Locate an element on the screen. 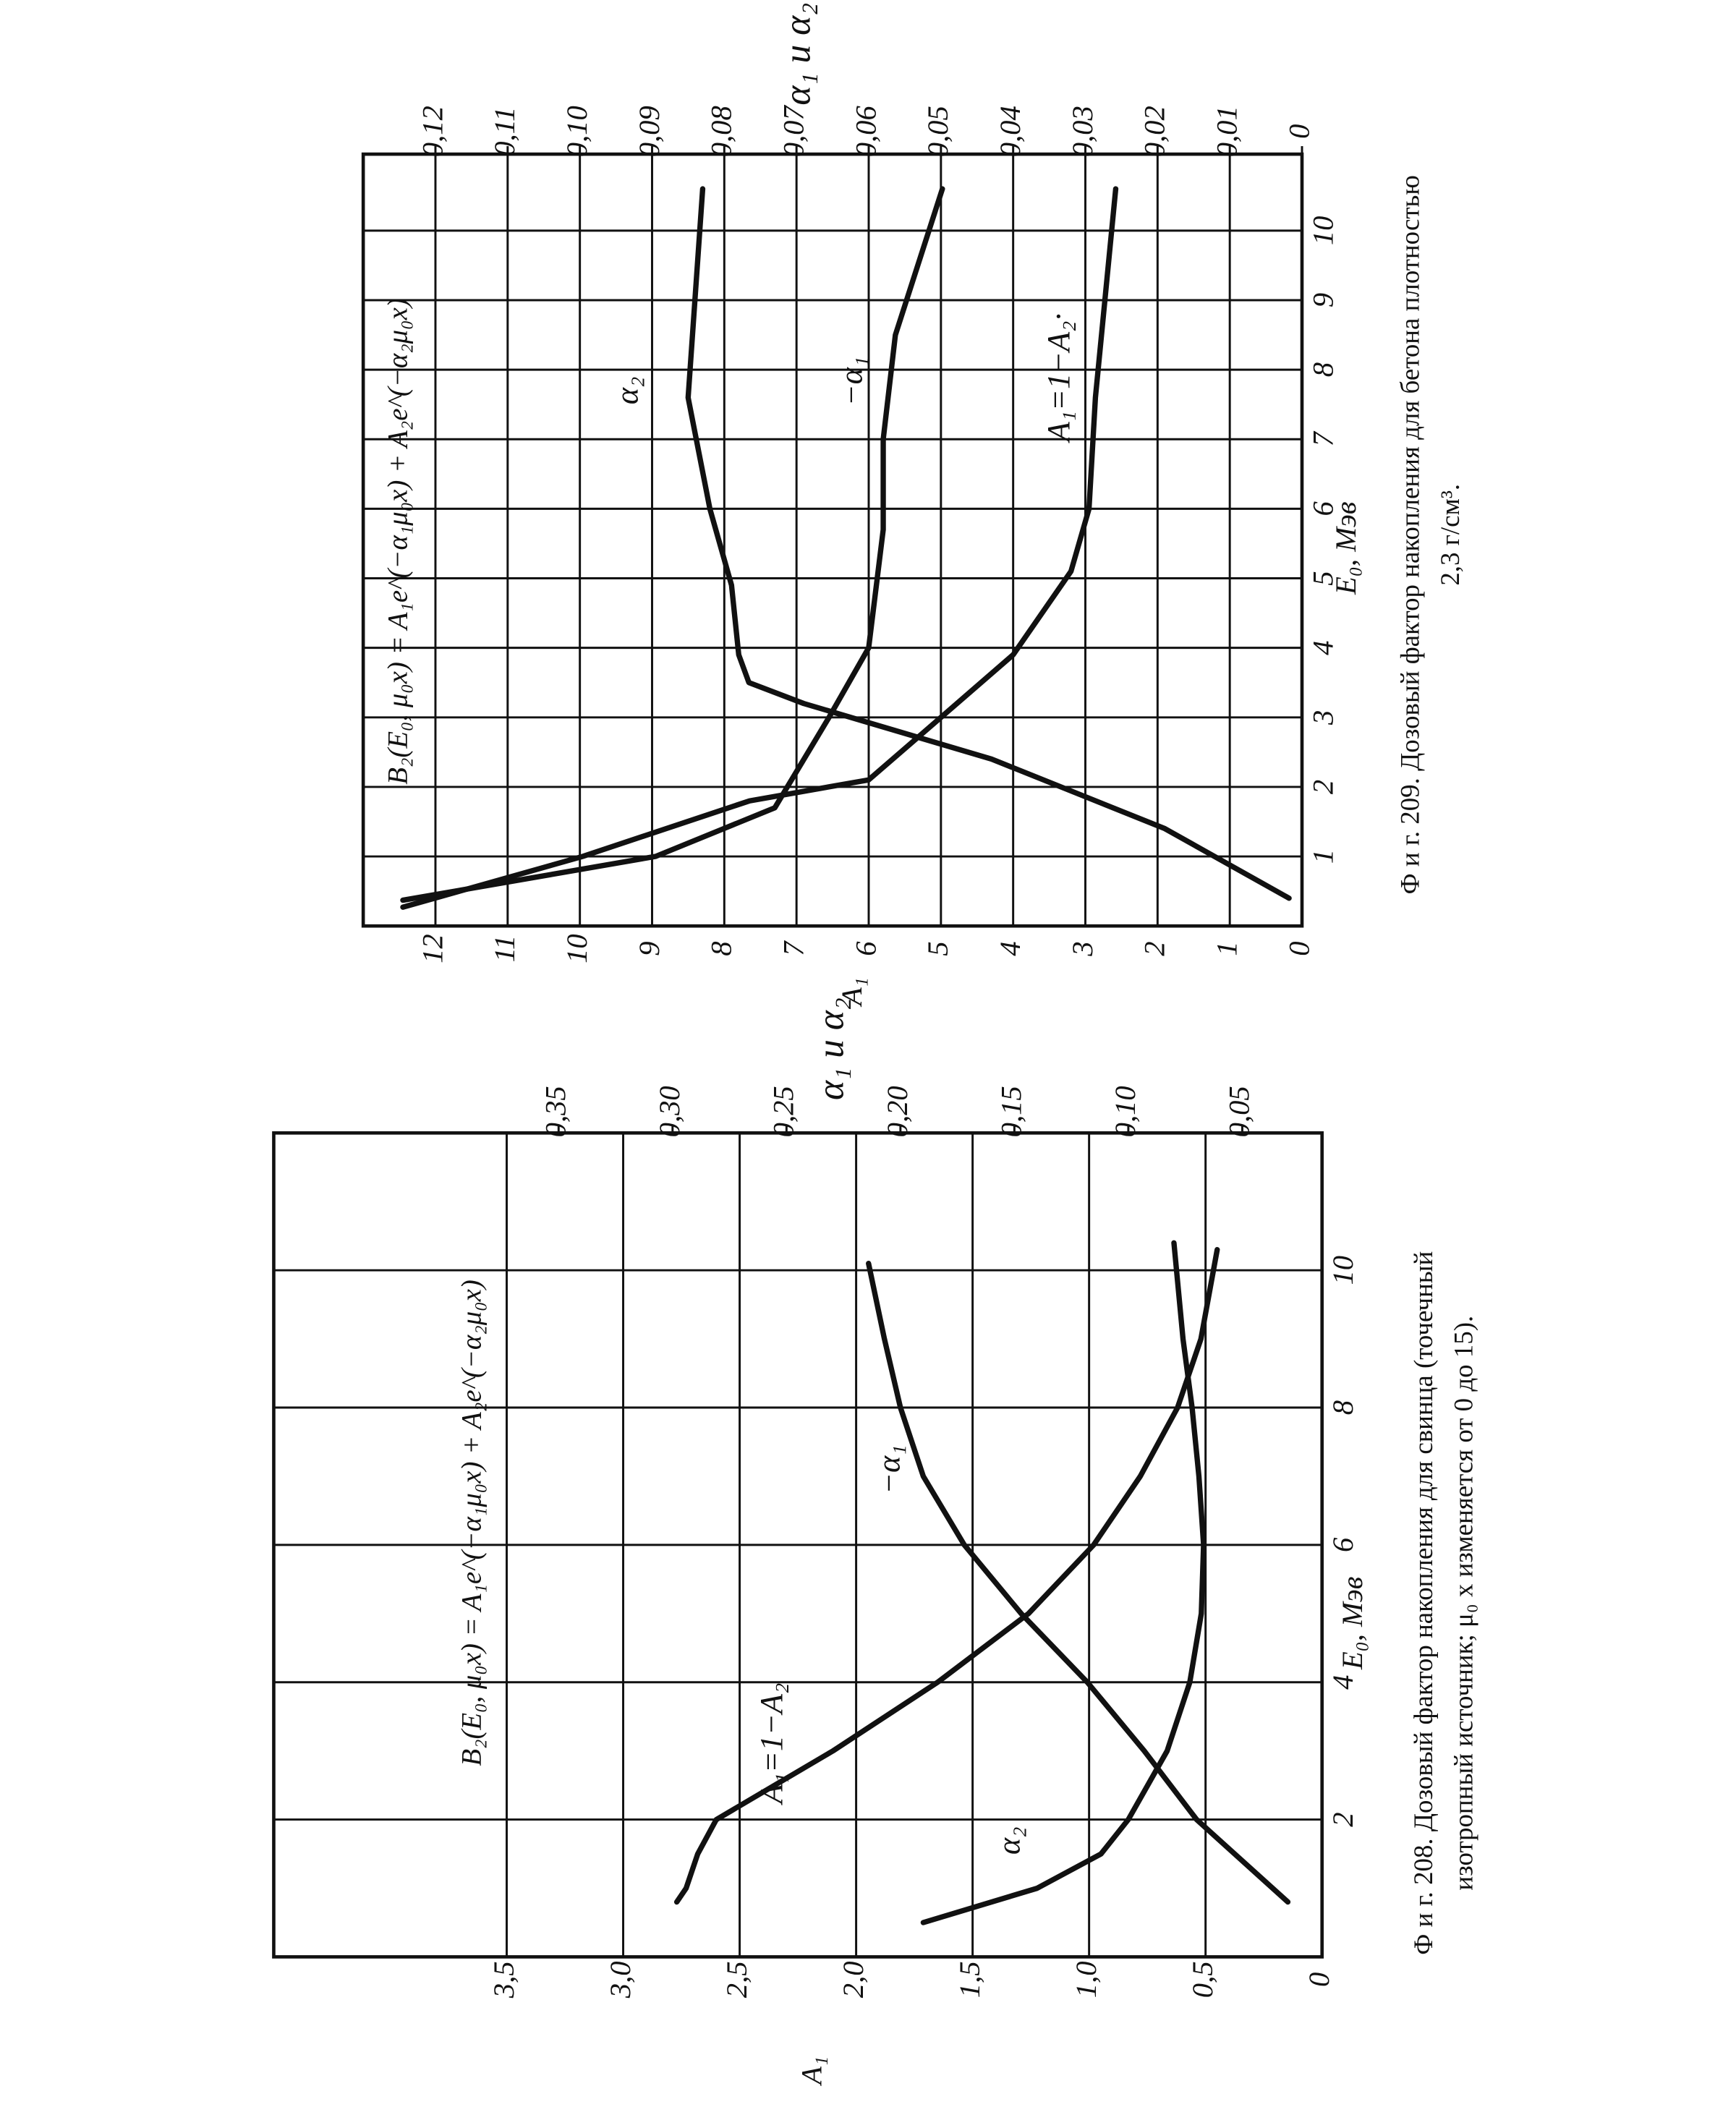  y2-tick-label: 0,12 is located at coordinates (432, 132).